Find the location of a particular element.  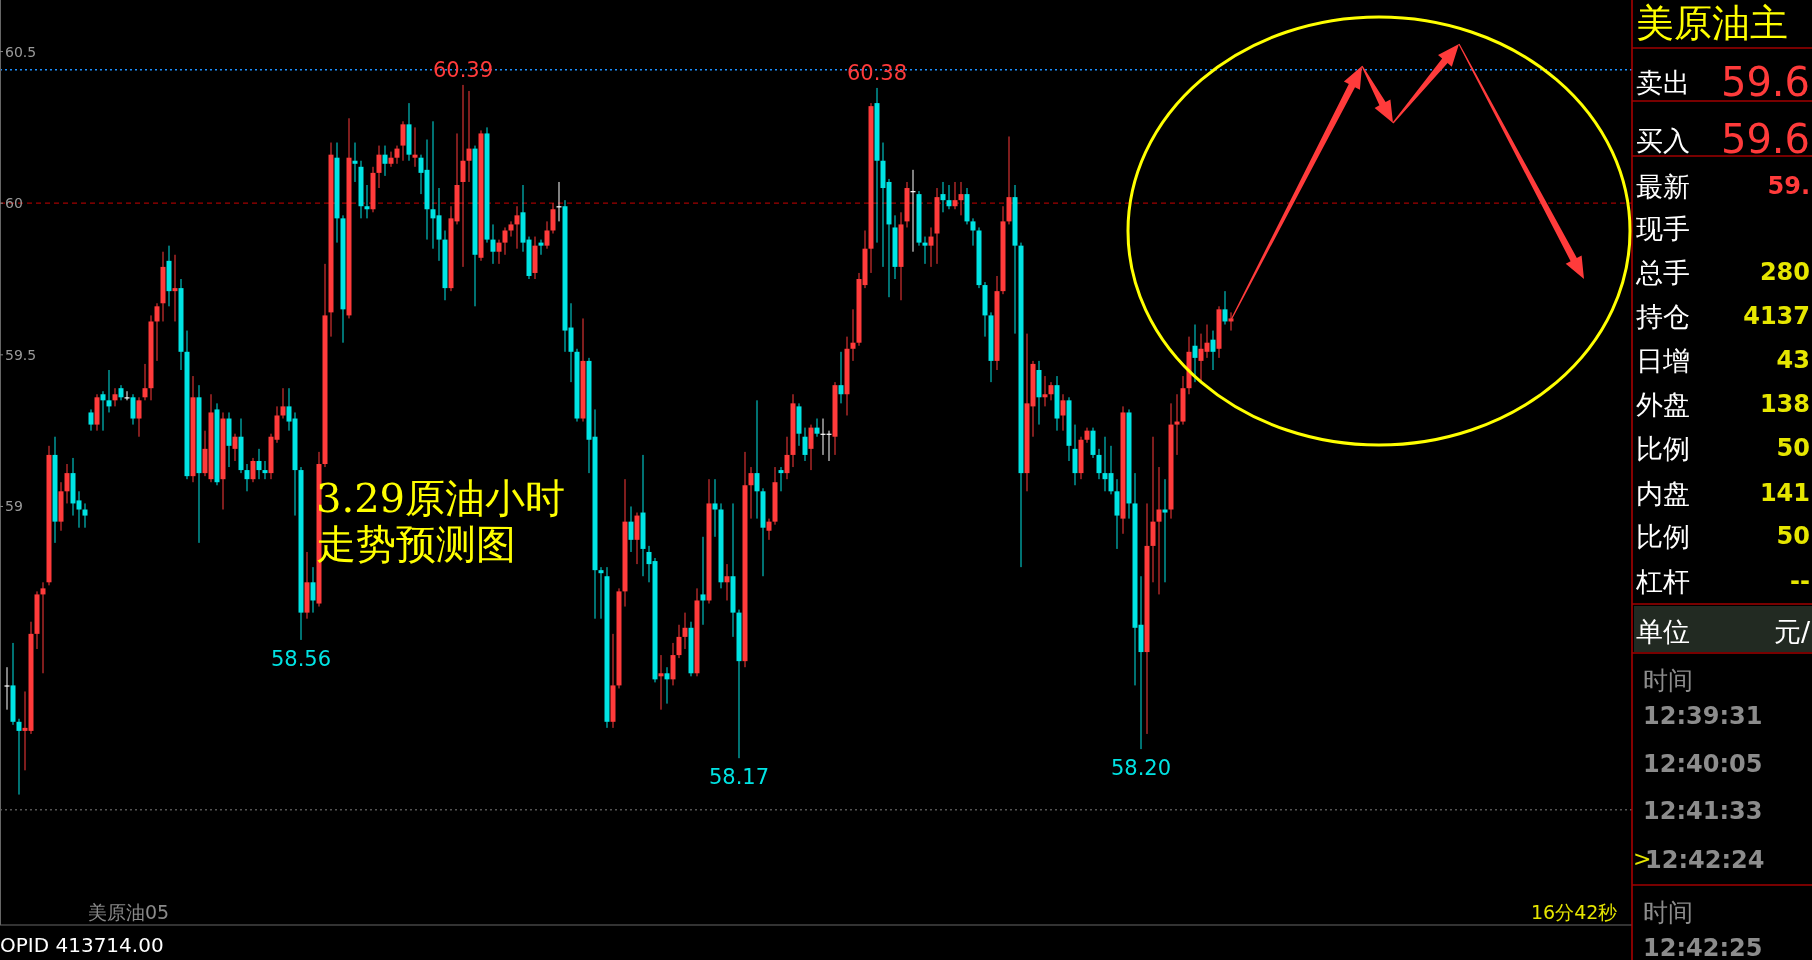

text: 141 is located at coordinates (1784, 493).